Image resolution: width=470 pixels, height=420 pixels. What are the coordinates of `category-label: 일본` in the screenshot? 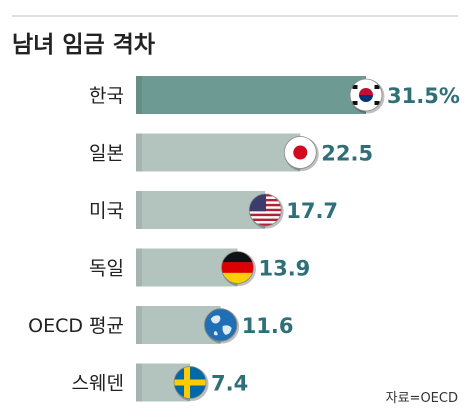 It's located at (106, 154).